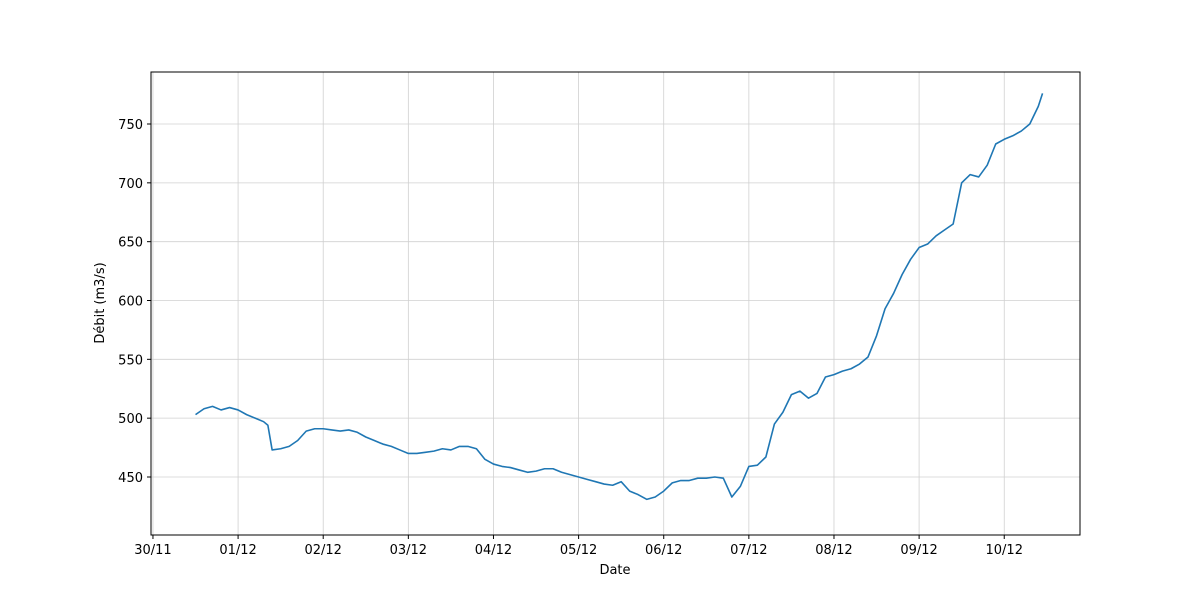 Image resolution: width=1200 pixels, height=604 pixels. Describe the element at coordinates (1004, 550) in the screenshot. I see `x-tick-label: 10/12` at that location.